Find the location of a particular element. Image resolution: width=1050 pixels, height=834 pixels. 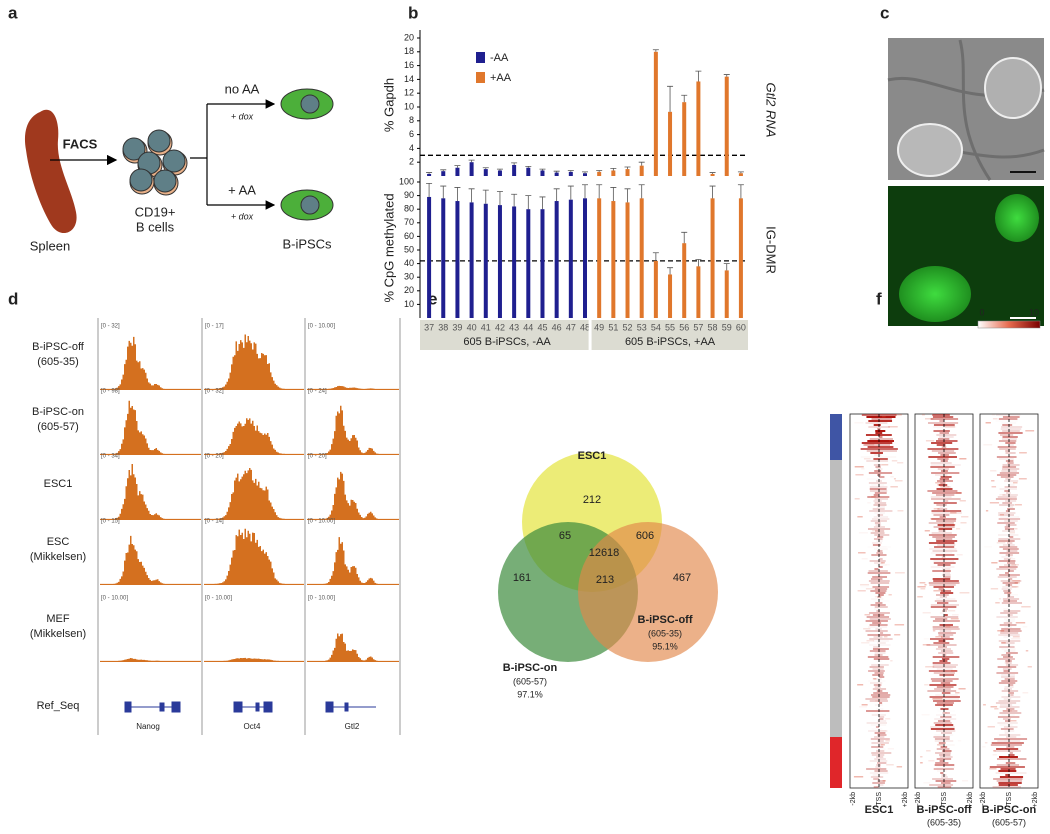

region-count: 65 is located at coordinates (565, 536).